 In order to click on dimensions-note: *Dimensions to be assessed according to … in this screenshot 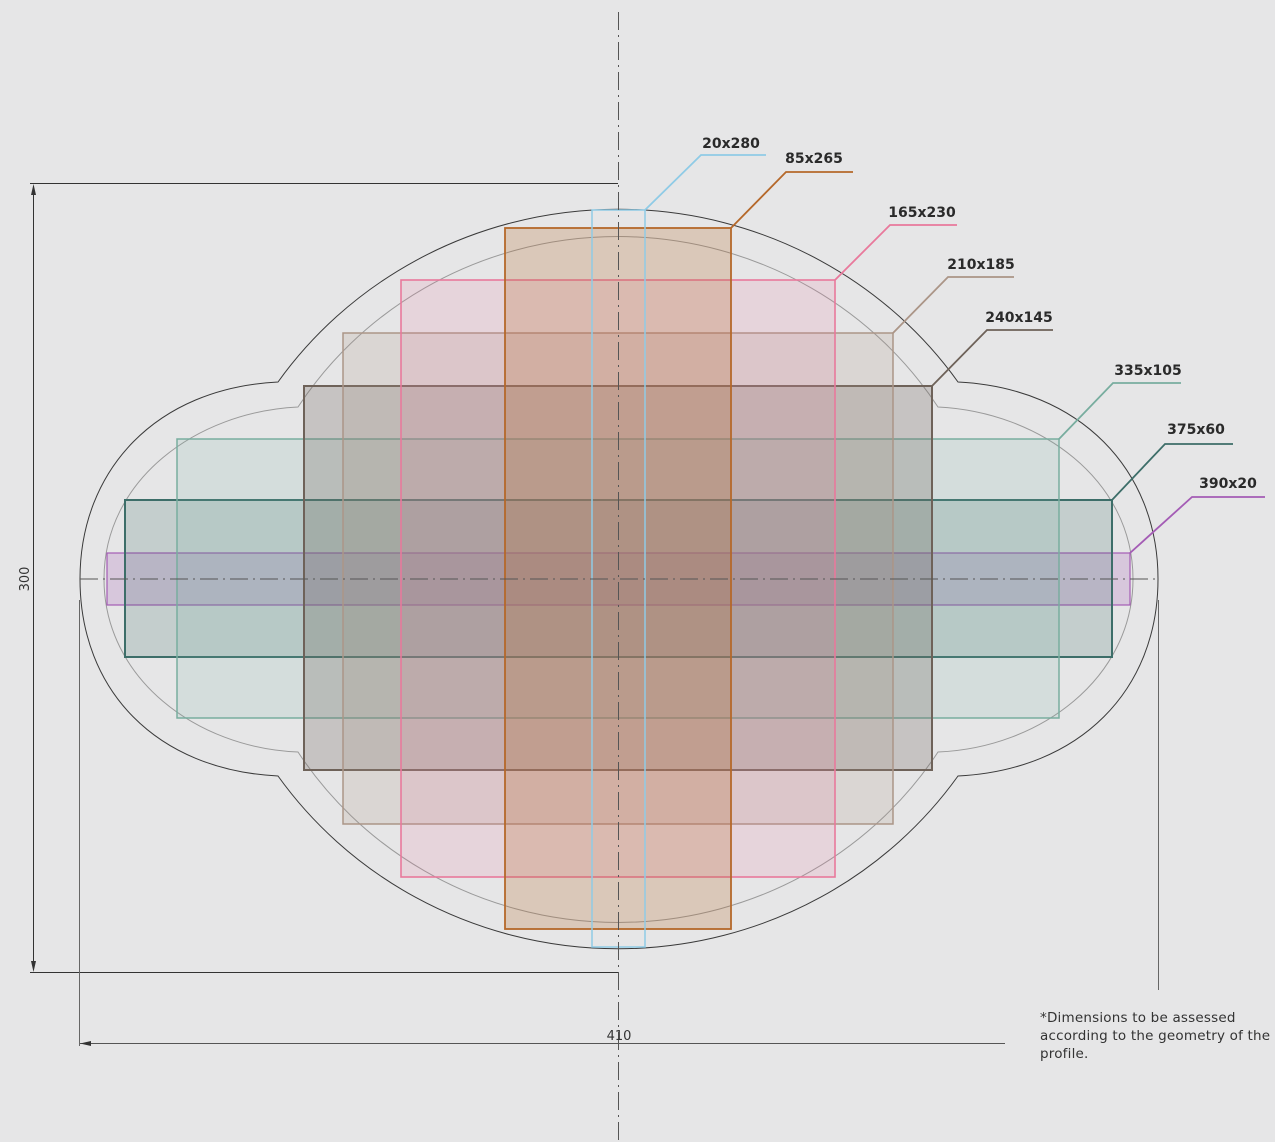, I will do `click(1155, 1036)`.